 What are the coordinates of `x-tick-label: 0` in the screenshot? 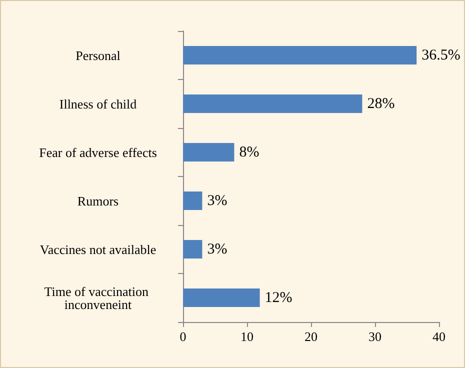 It's located at (183, 336).